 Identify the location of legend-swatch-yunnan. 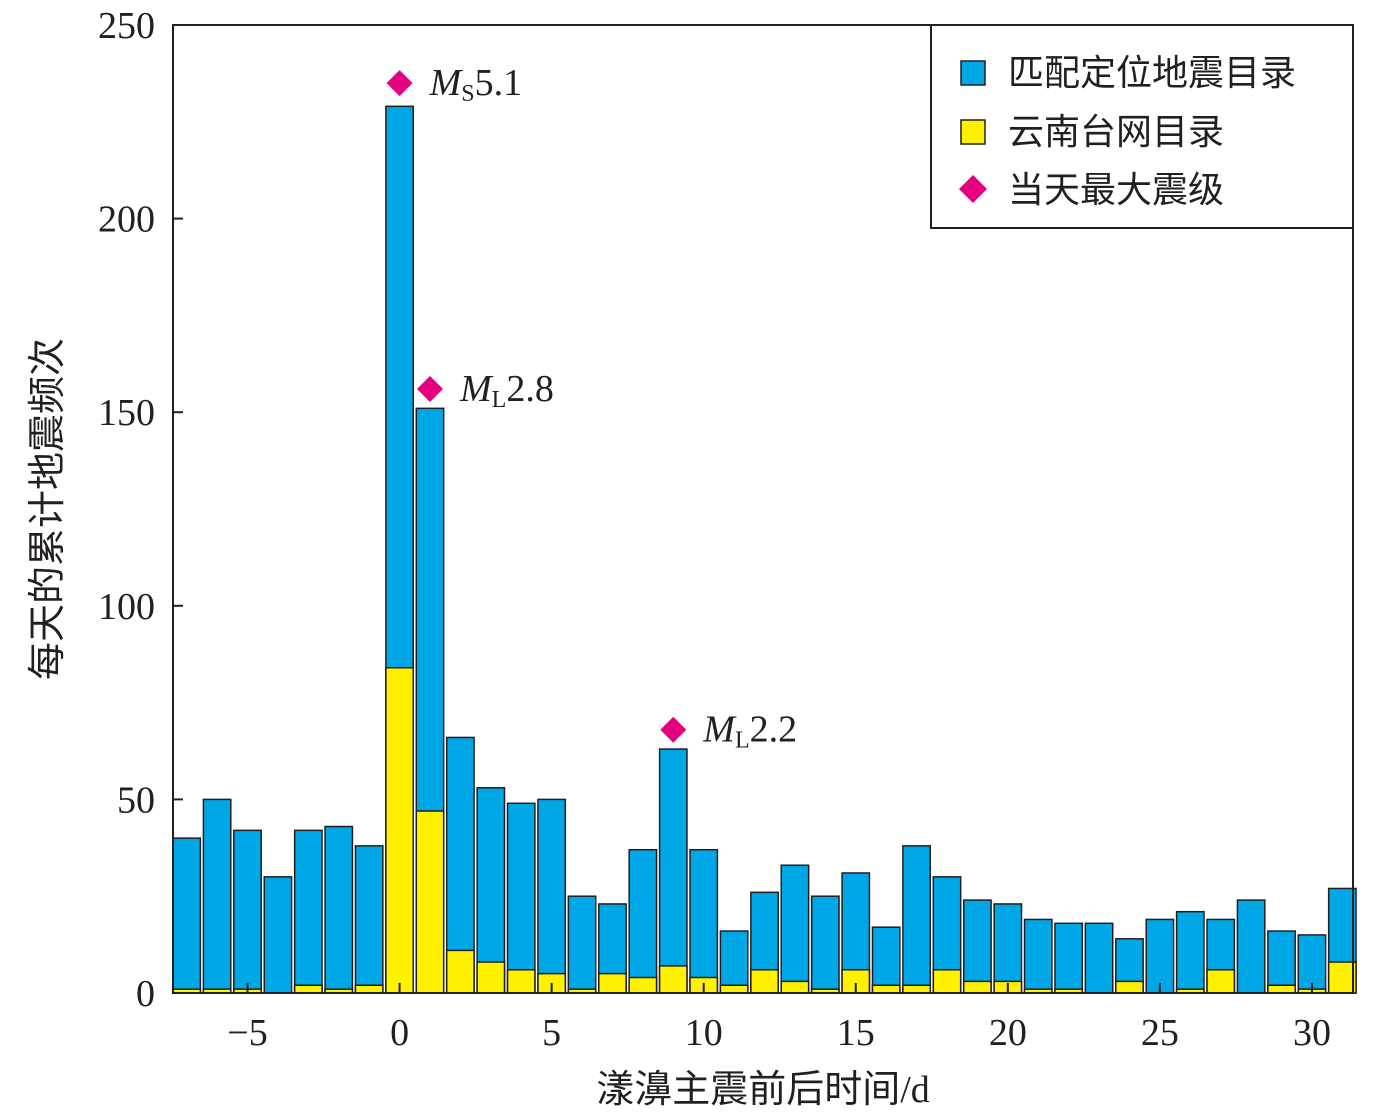
(973, 132).